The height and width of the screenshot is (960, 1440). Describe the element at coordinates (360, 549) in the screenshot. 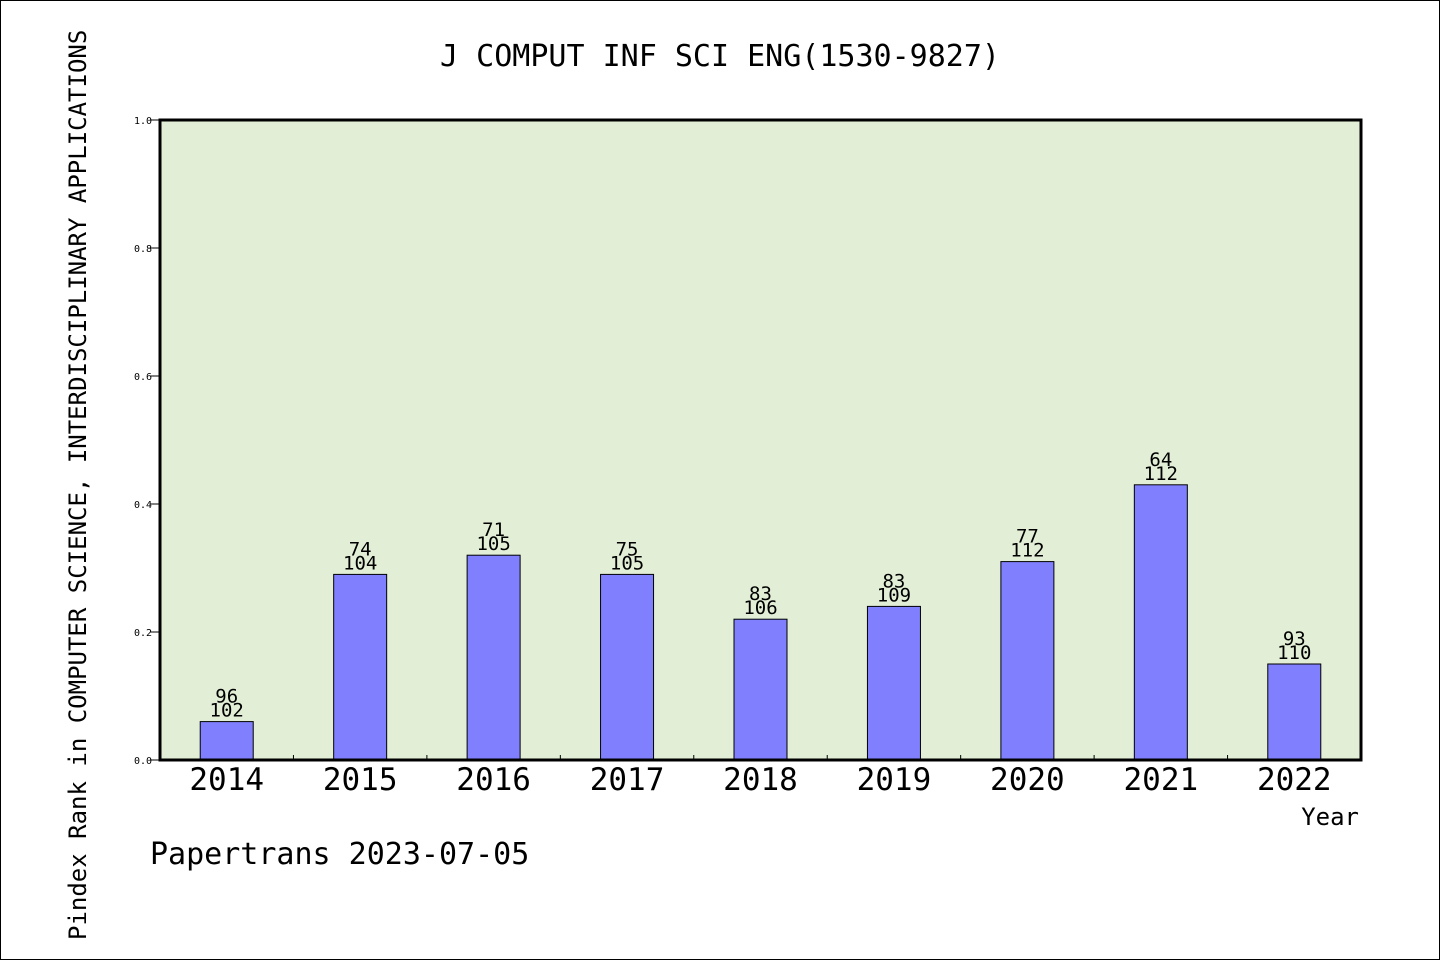

I see `bar-rank-label: 74` at that location.